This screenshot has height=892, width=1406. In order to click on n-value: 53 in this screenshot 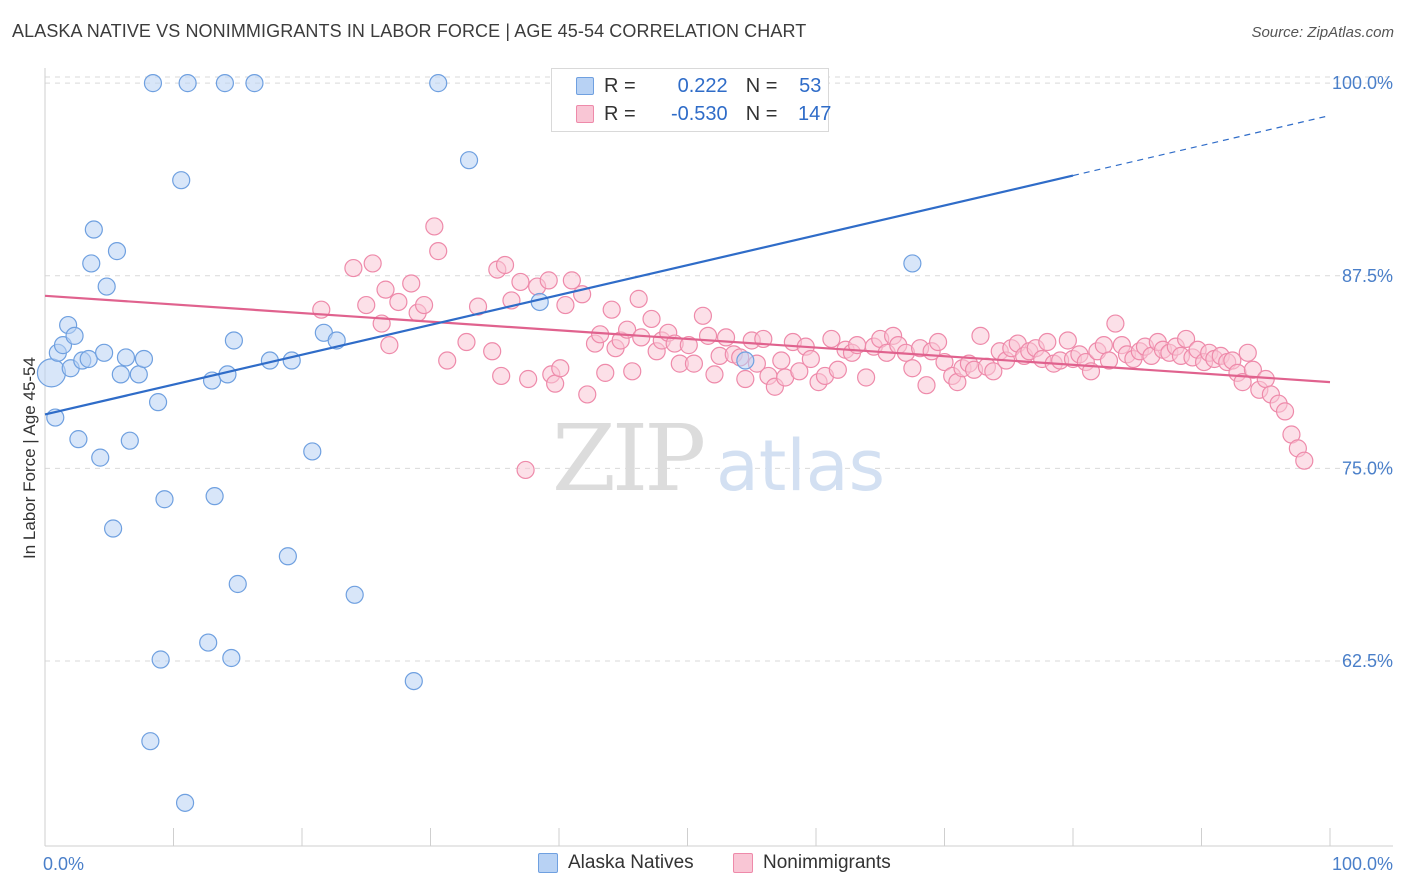, I will do `click(810, 85)`.